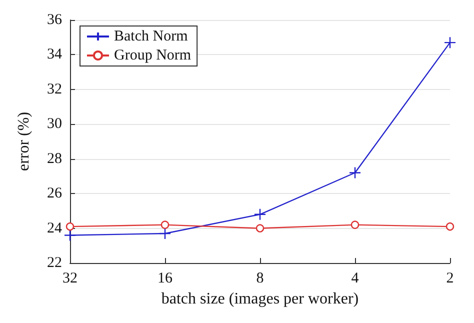 The image size is (474, 323). I want to click on legend-label: Batch Norm, so click(151, 36).